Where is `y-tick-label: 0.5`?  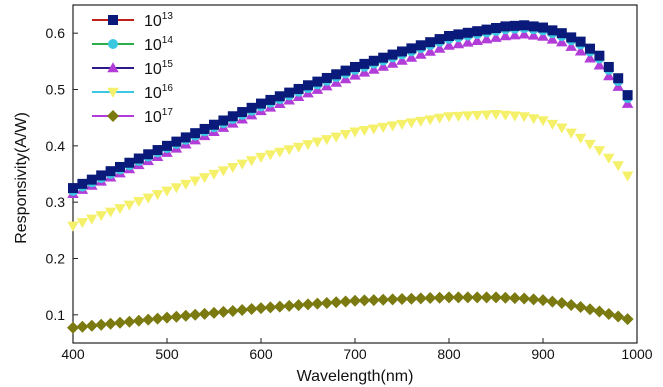
y-tick-label: 0.5 is located at coordinates (56, 90).